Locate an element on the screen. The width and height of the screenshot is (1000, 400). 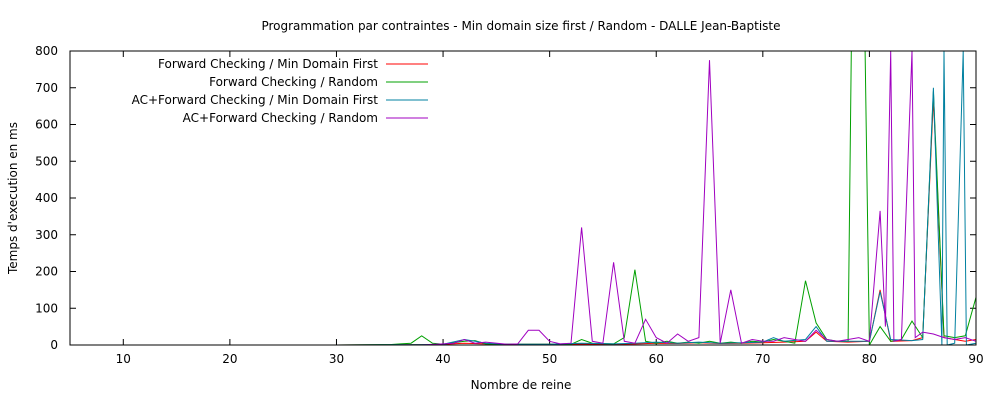
y-tick-label: 700 is located at coordinates (46, 88).